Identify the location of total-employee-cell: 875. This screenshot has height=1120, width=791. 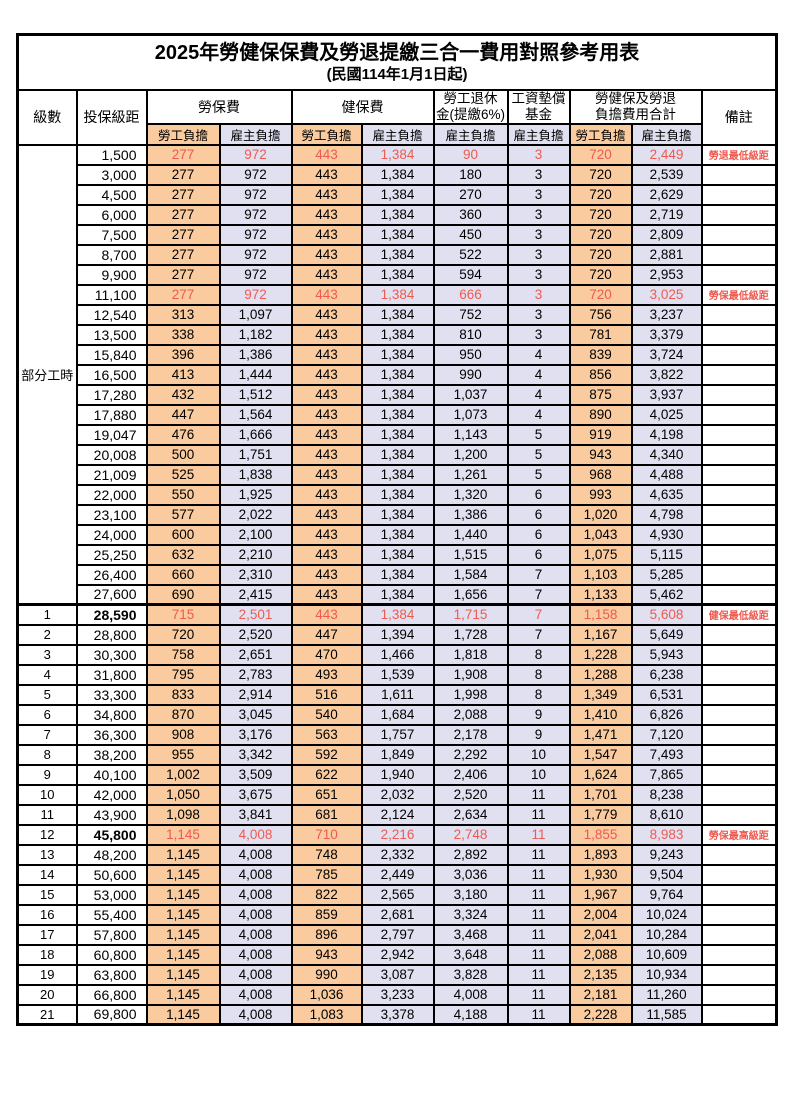
(600, 394).